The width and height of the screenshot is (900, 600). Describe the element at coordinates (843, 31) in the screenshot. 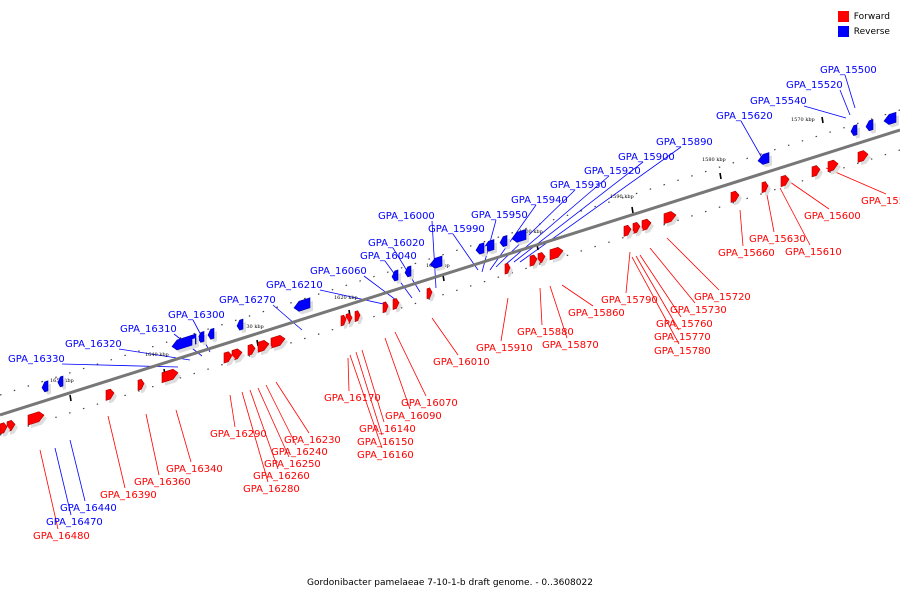

I see `legend-reverse-swatch` at that location.